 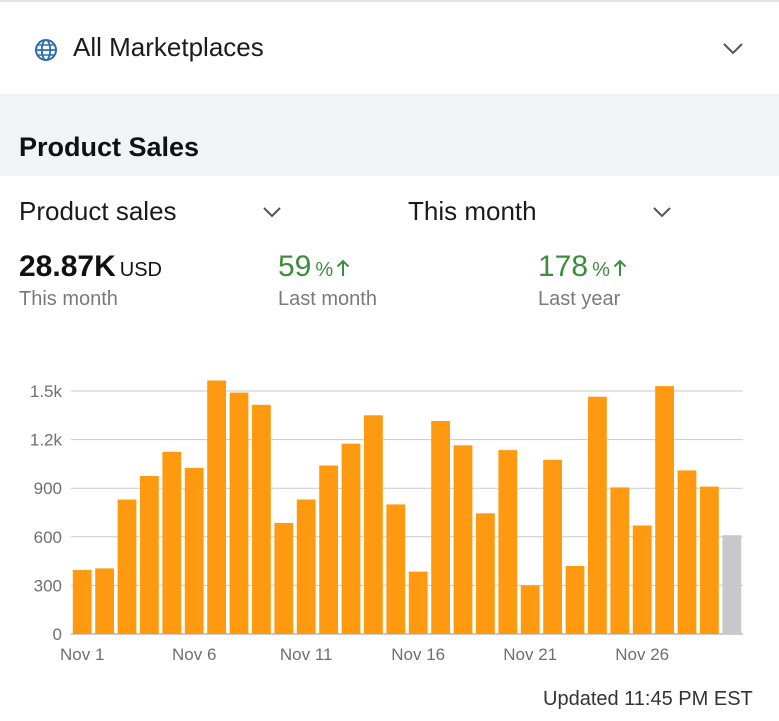 What do you see at coordinates (418, 654) in the screenshot?
I see `x-tick-label: Nov 16` at bounding box center [418, 654].